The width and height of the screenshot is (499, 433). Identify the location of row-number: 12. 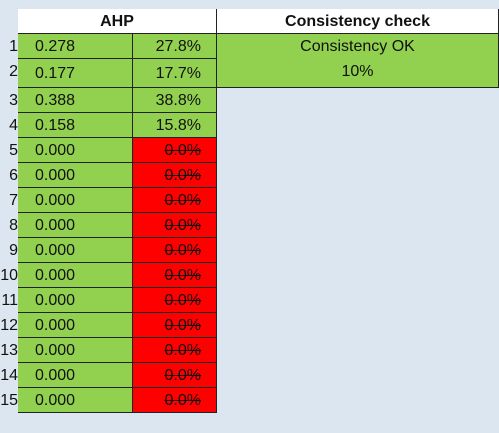
(9, 325).